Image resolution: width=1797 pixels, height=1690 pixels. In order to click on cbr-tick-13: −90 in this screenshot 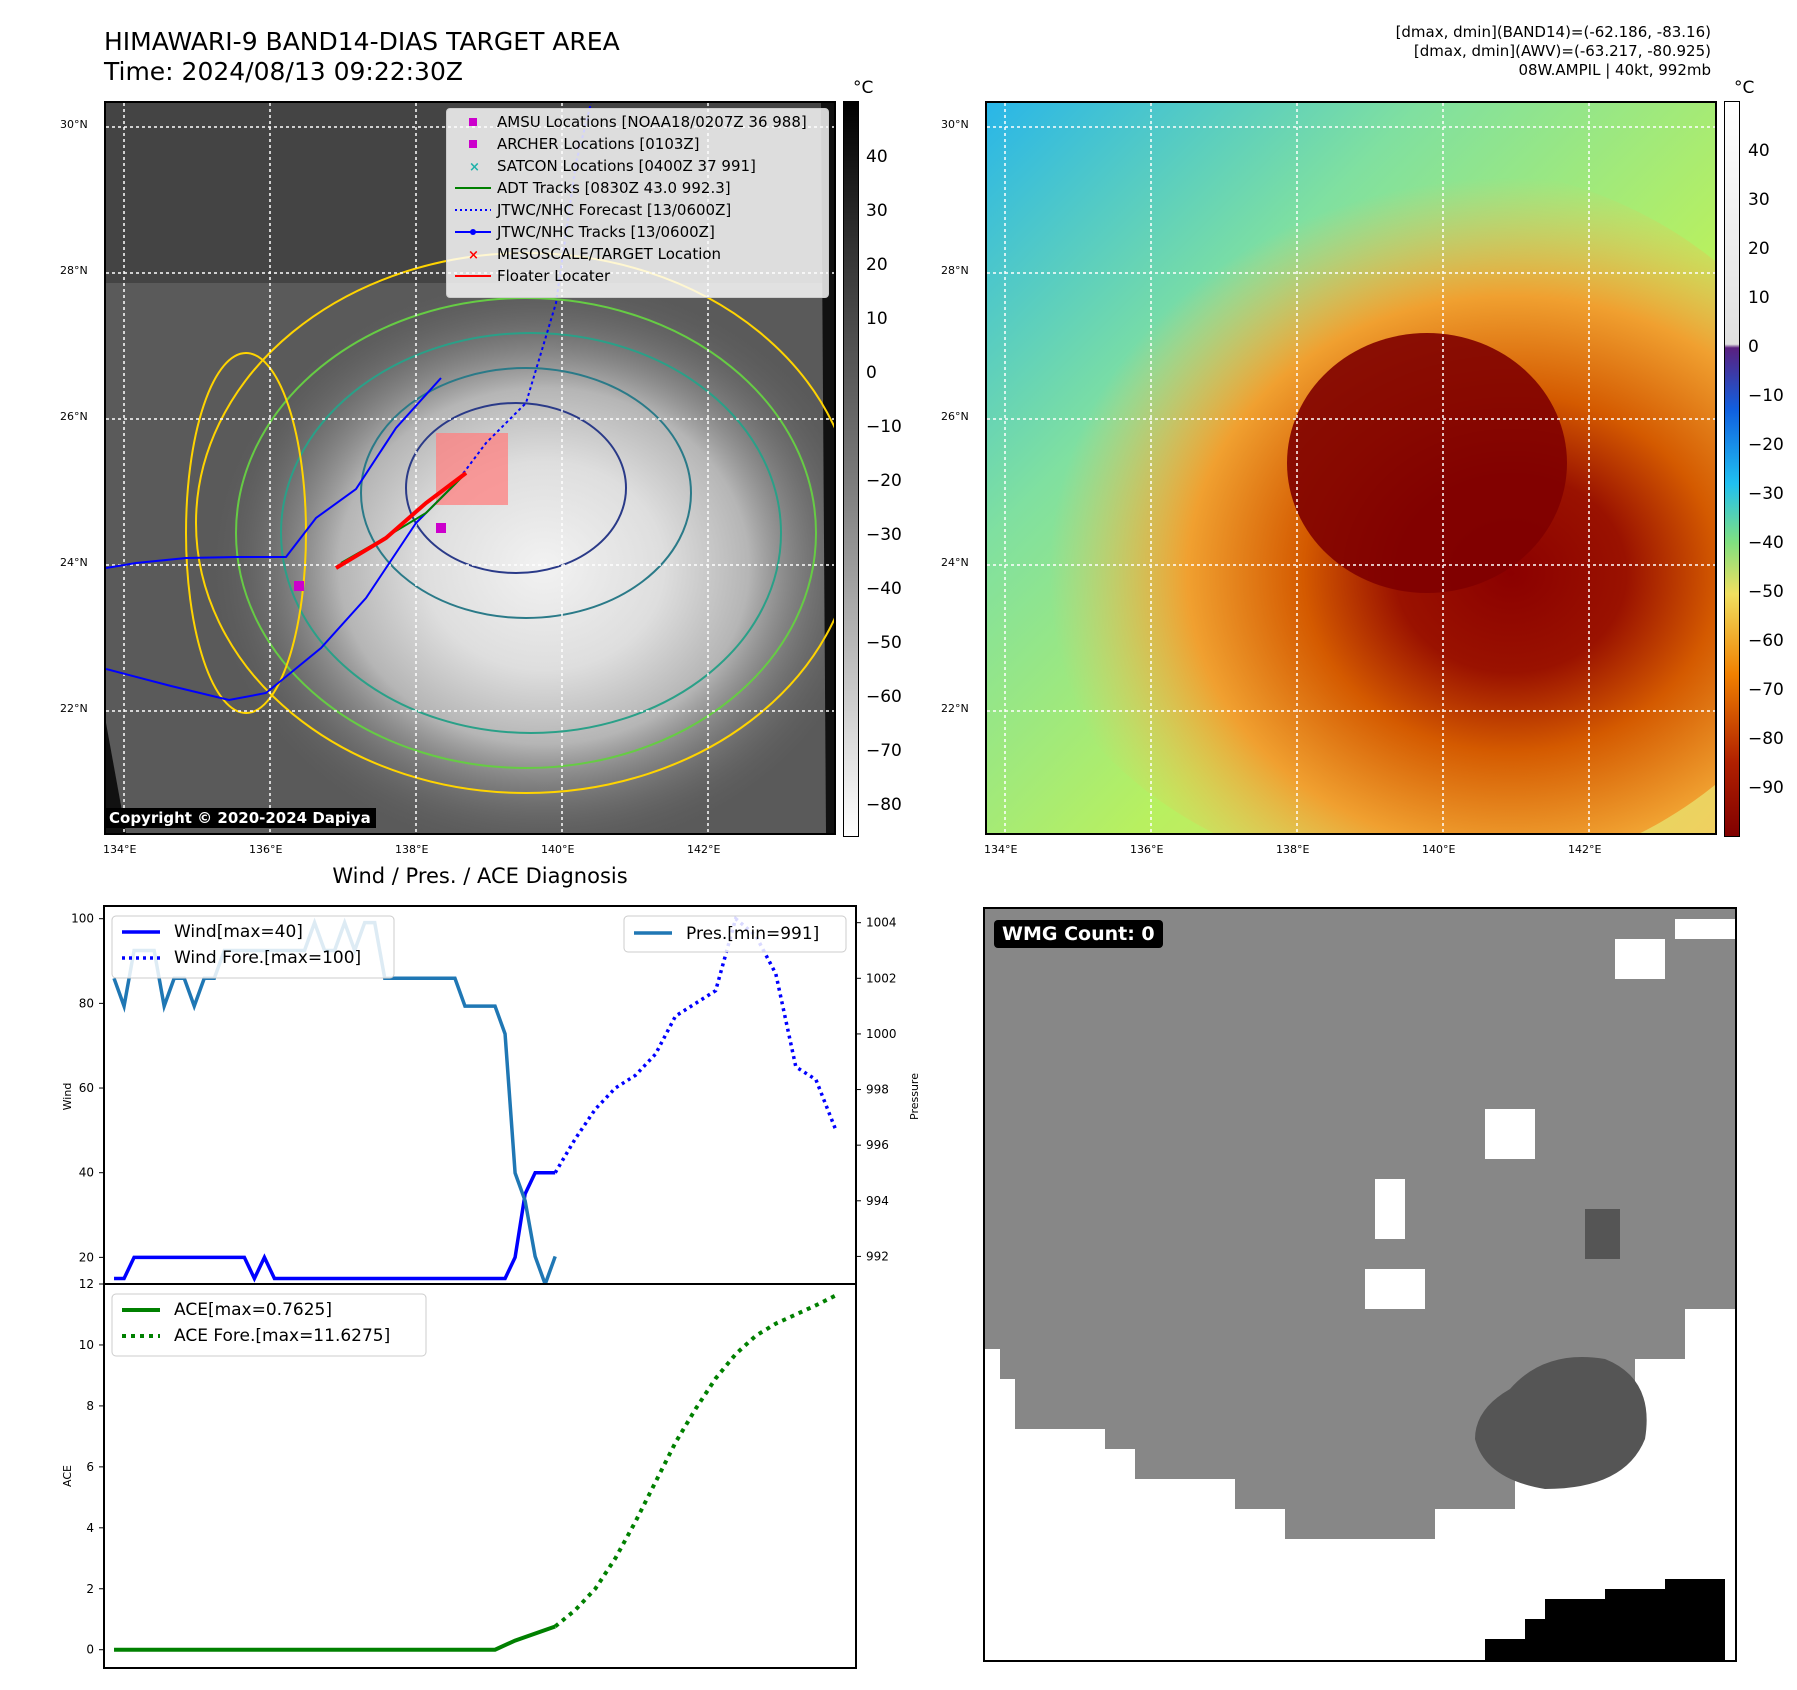, I will do `click(1766, 788)`.